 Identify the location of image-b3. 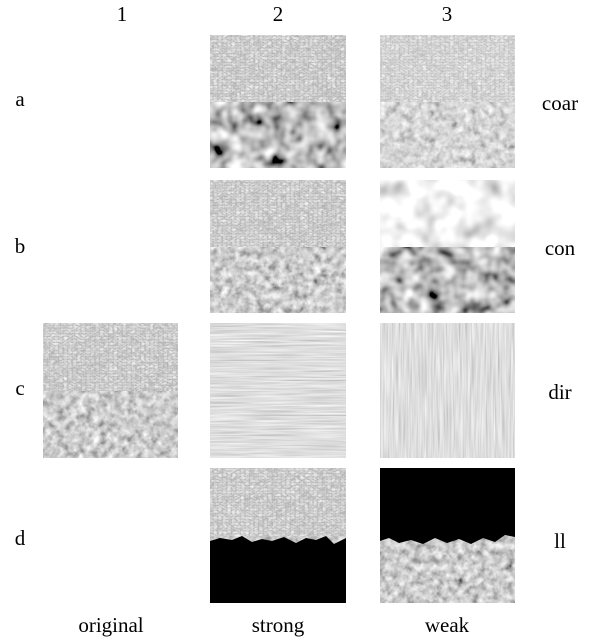
(447, 246).